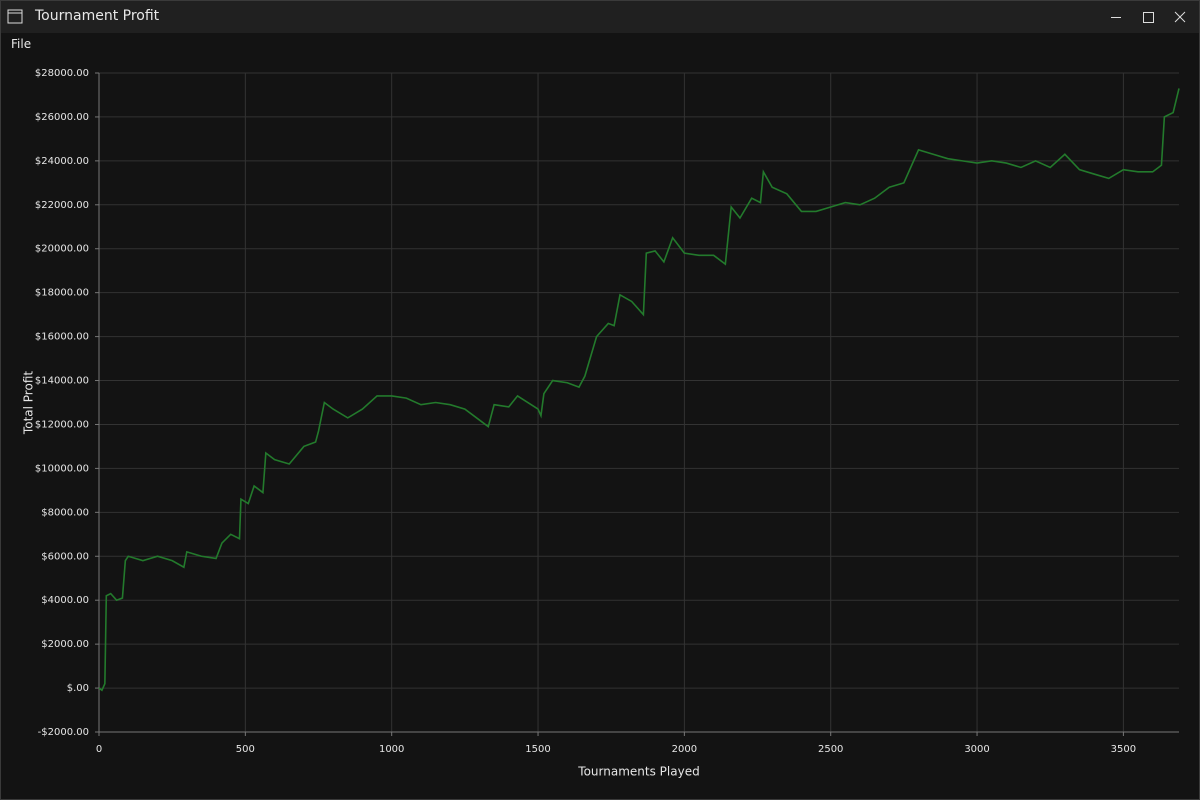  What do you see at coordinates (600, 17) in the screenshot?
I see `title-bar: Tournament Profit` at bounding box center [600, 17].